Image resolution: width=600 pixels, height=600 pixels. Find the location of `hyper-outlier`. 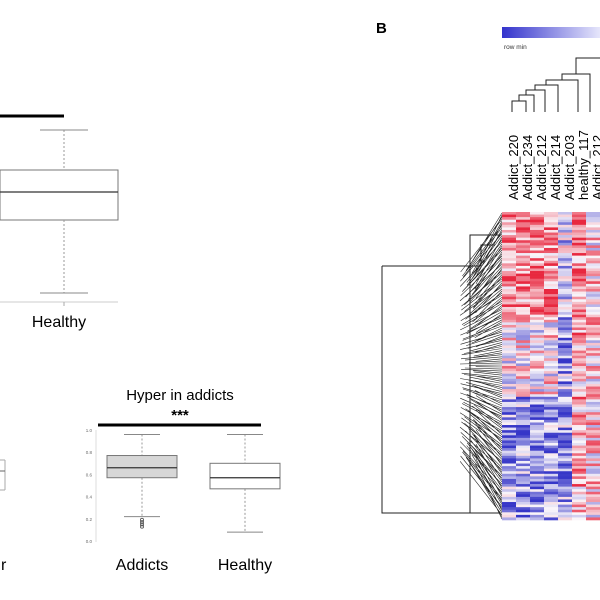

hyper-outlier is located at coordinates (141, 522).